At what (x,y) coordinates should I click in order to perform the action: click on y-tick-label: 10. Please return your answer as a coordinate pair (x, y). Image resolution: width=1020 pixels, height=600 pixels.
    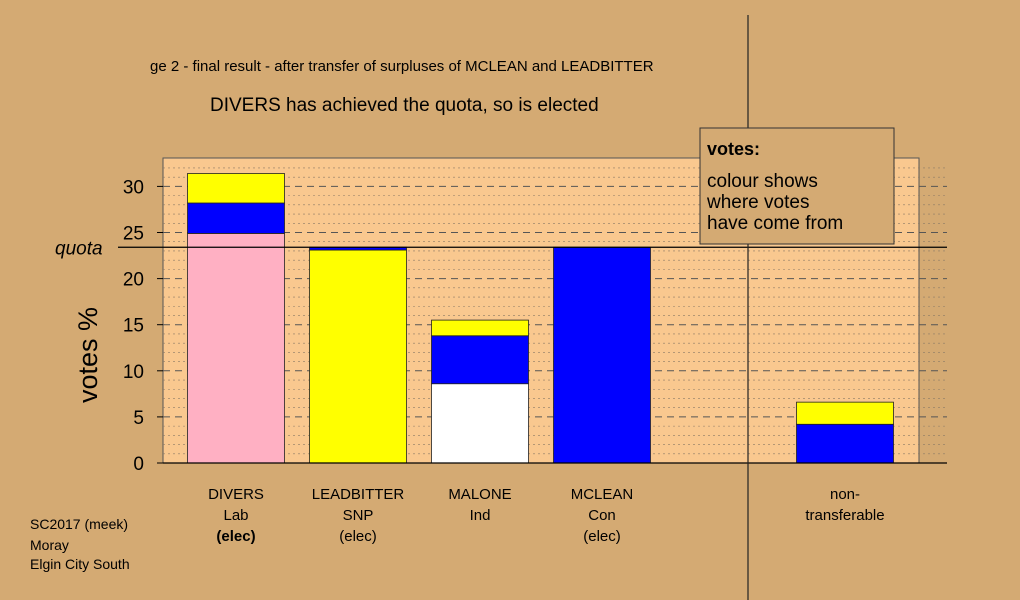
    Looking at the image, I should click on (133, 372).